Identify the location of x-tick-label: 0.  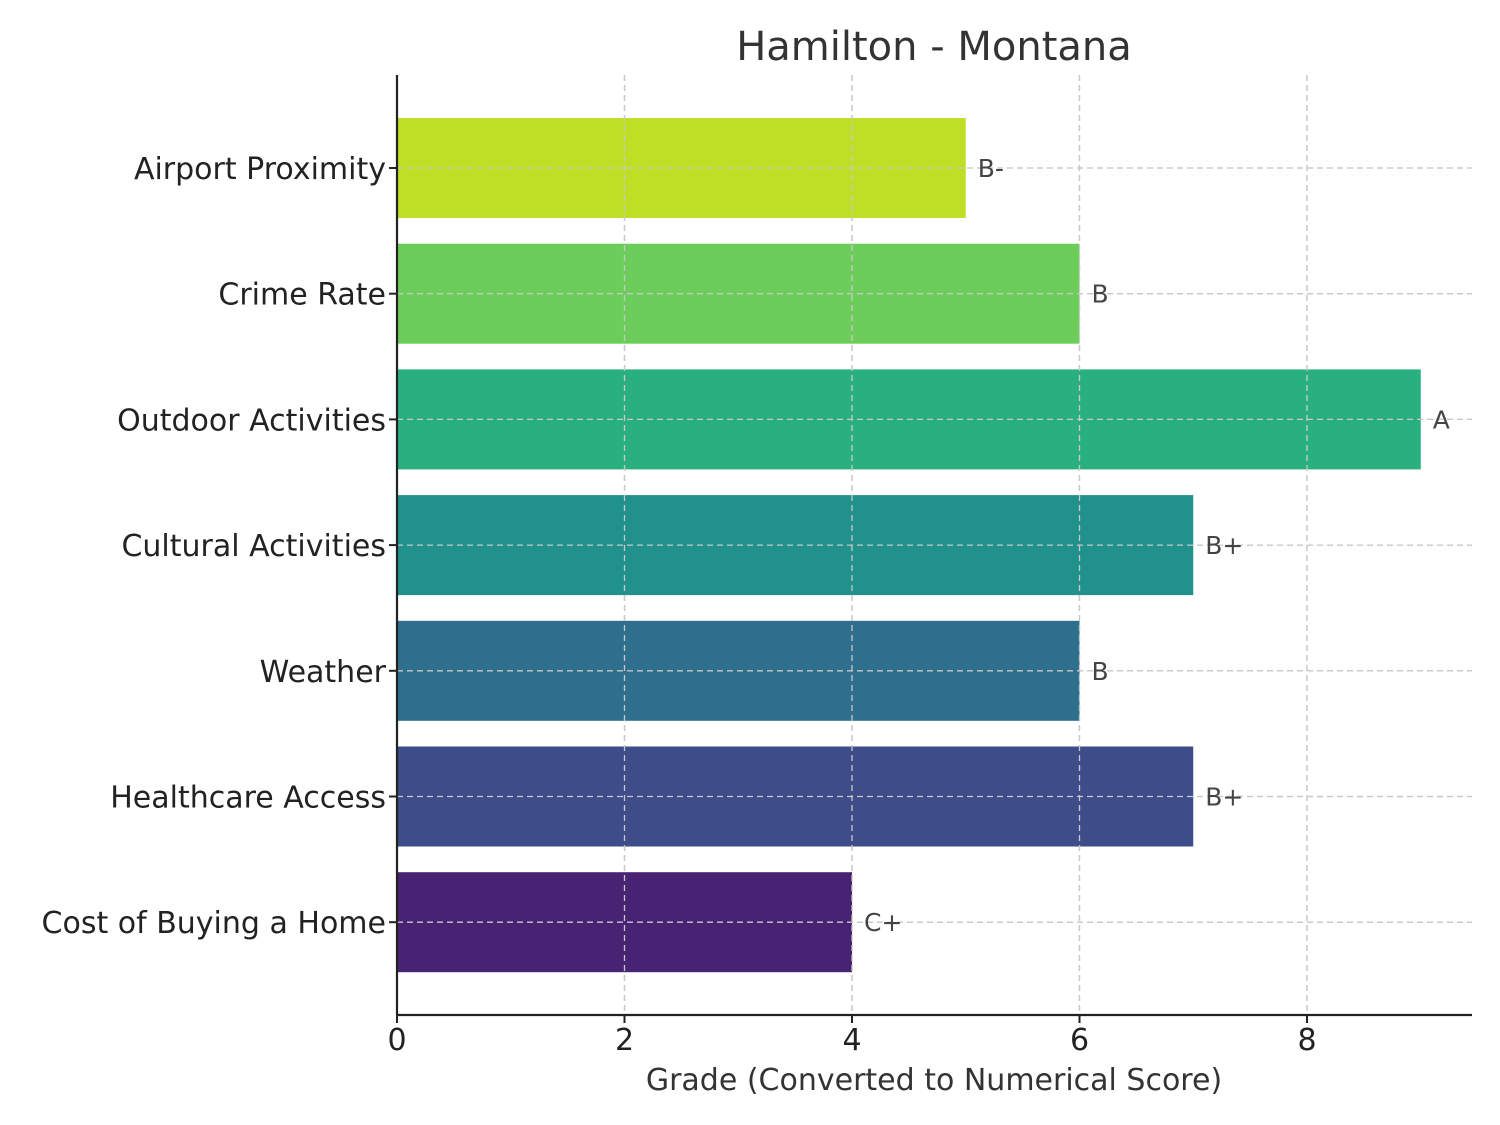
(396, 1040).